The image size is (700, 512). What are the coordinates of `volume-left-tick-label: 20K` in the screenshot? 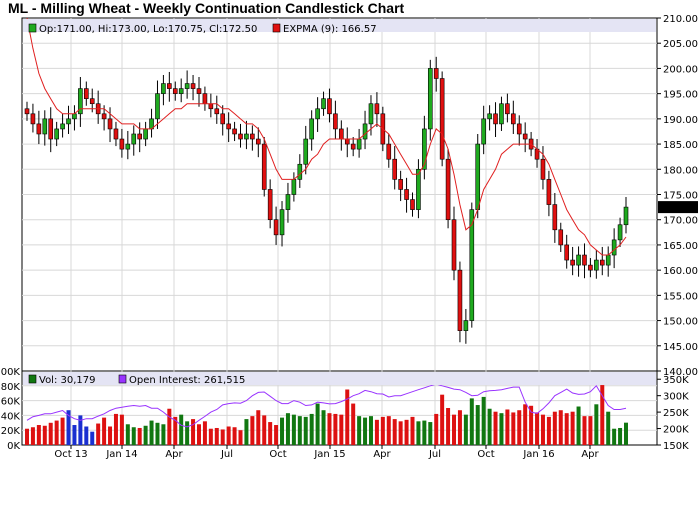 It's located at (11, 431).